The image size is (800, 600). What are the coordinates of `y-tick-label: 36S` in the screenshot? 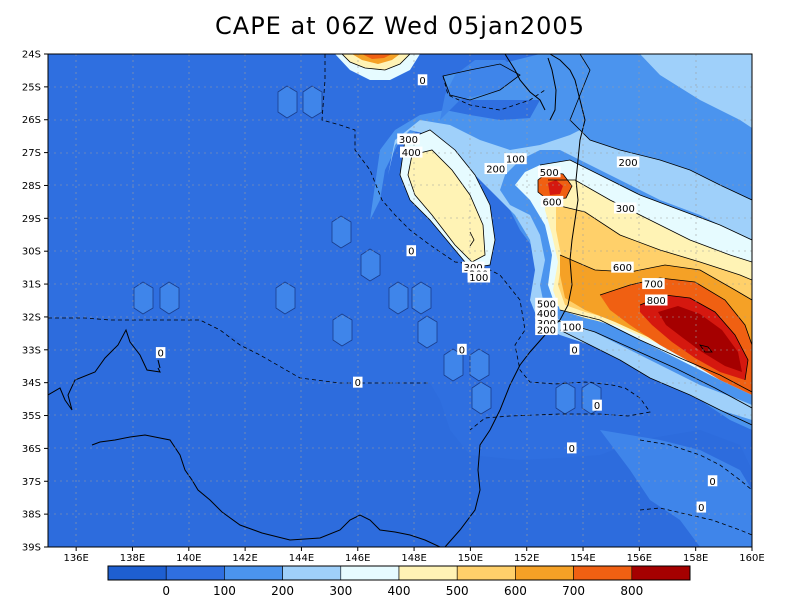 It's located at (31, 449).